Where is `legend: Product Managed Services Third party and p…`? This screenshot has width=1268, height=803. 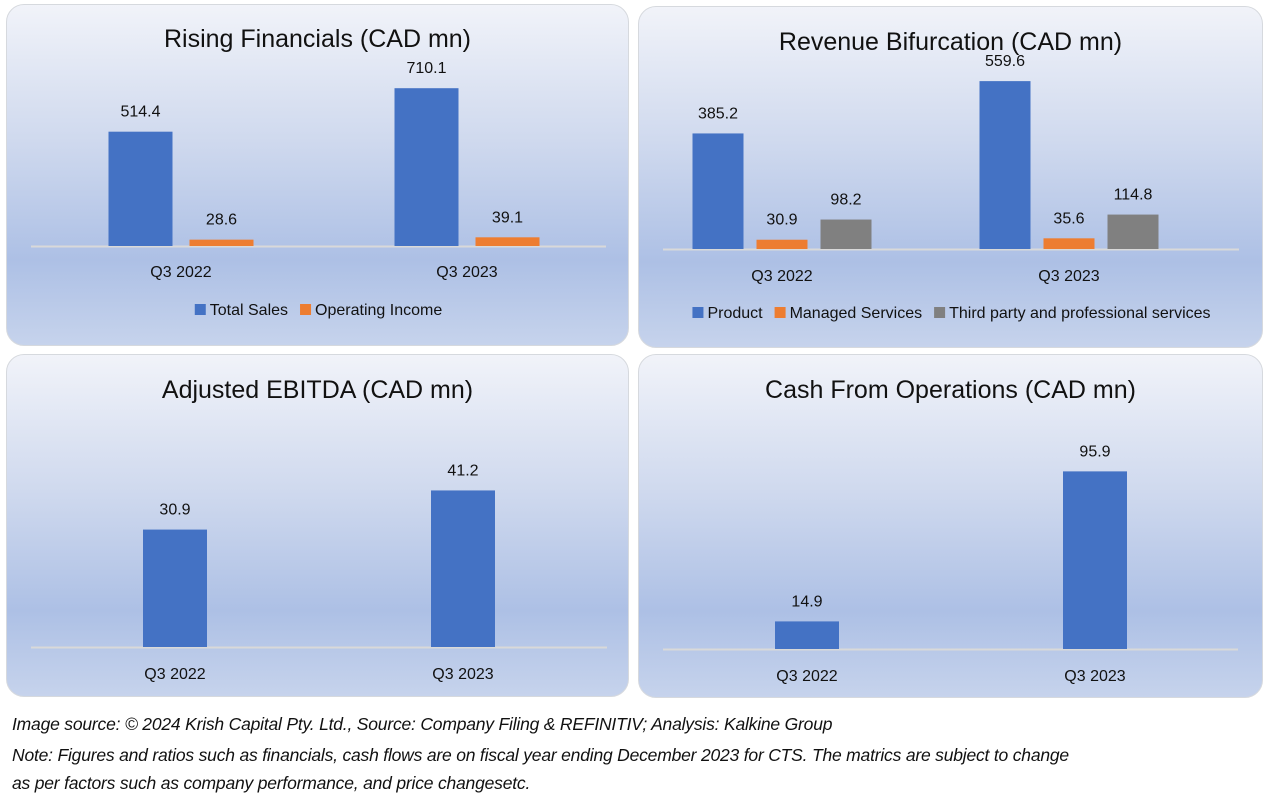
legend: Product Managed Services Third party and p… is located at coordinates (951, 313).